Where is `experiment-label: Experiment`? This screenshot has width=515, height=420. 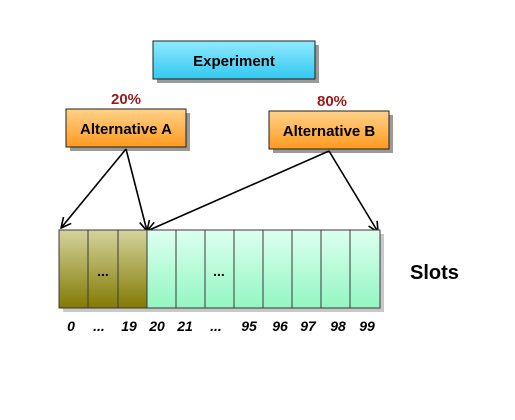 experiment-label: Experiment is located at coordinates (234, 61).